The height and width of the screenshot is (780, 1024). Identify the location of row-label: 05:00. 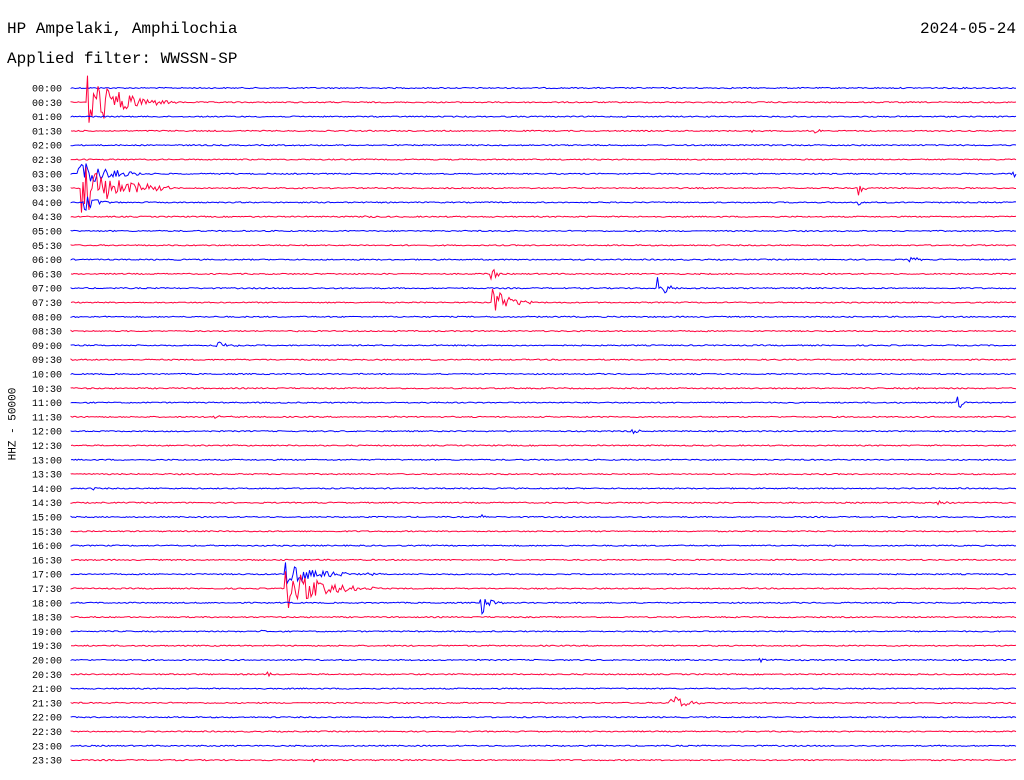
(47, 233).